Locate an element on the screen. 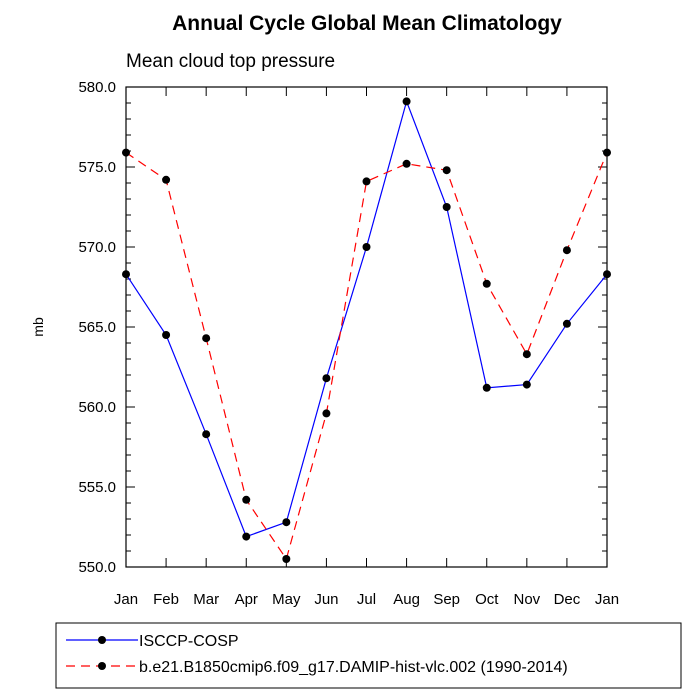 This screenshot has width=700, height=700. y-tick-label: 550.0 is located at coordinates (97, 567).